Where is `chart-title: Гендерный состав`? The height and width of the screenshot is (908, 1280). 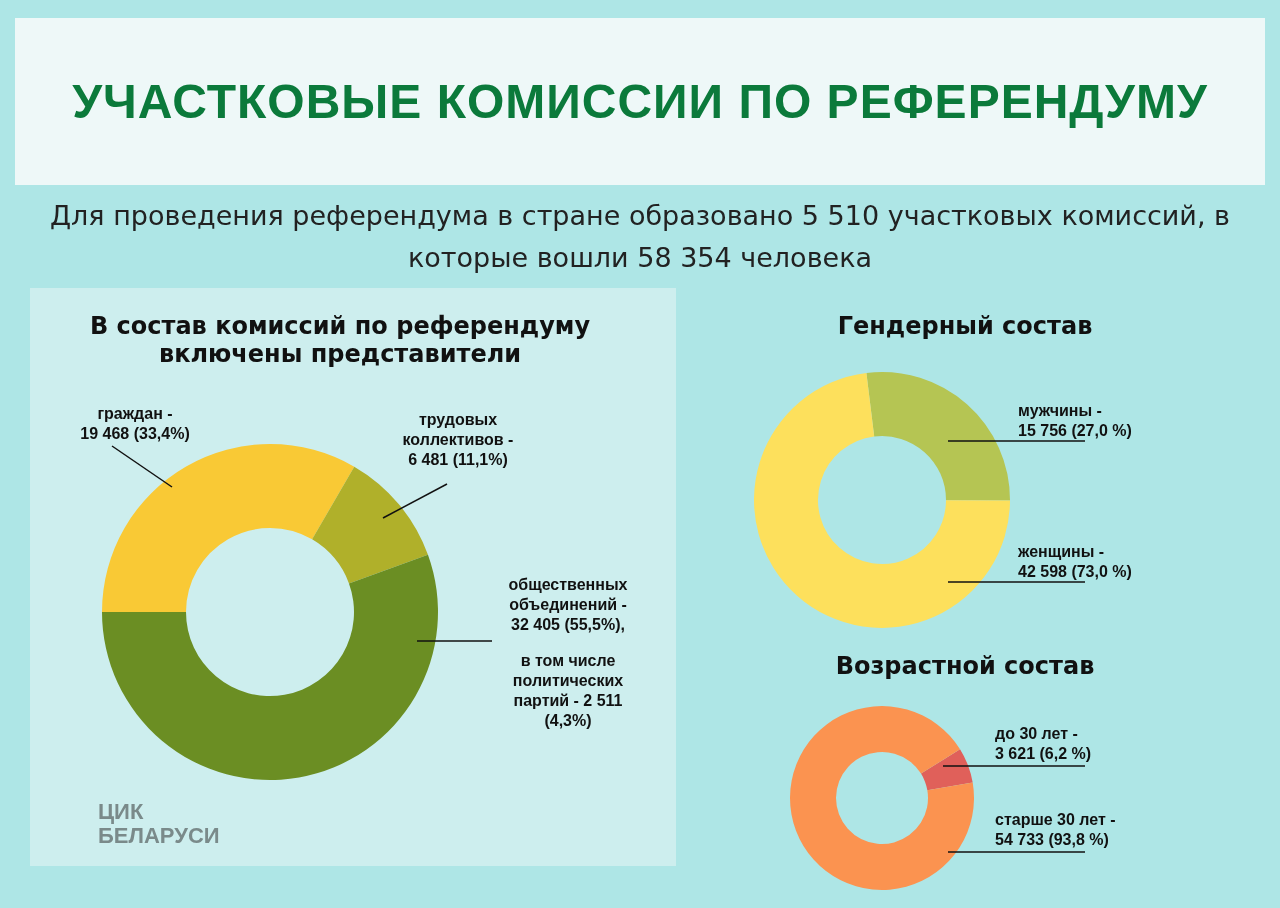
chart-title: Гендерный состав is located at coordinates (965, 326).